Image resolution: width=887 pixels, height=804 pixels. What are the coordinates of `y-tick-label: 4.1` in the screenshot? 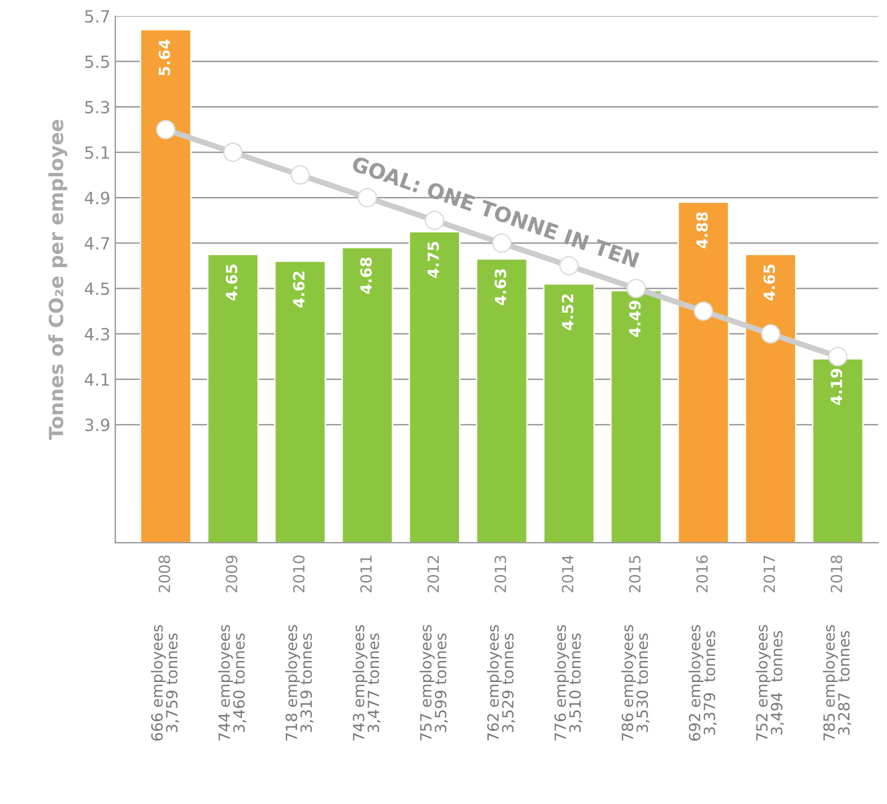 It's located at (96, 379).